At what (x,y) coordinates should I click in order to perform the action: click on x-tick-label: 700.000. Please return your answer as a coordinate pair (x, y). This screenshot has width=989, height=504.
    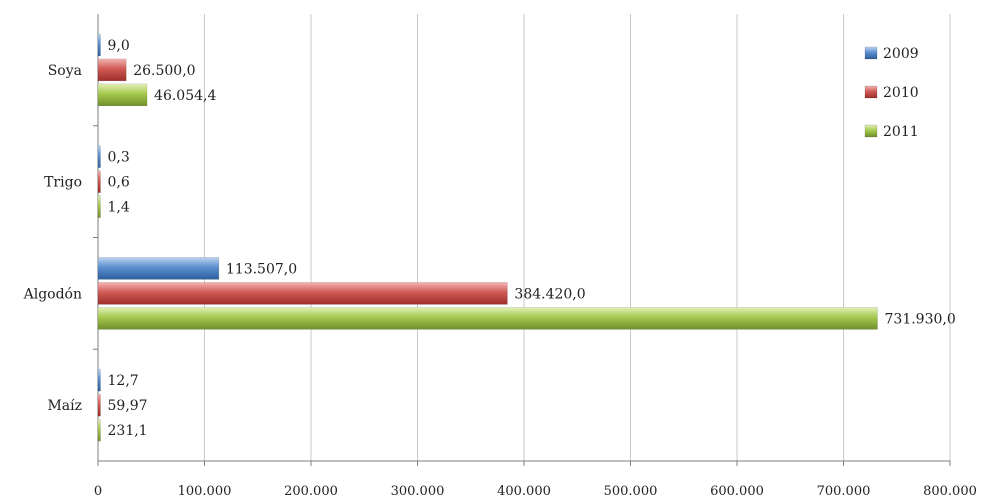
    Looking at the image, I should click on (844, 491).